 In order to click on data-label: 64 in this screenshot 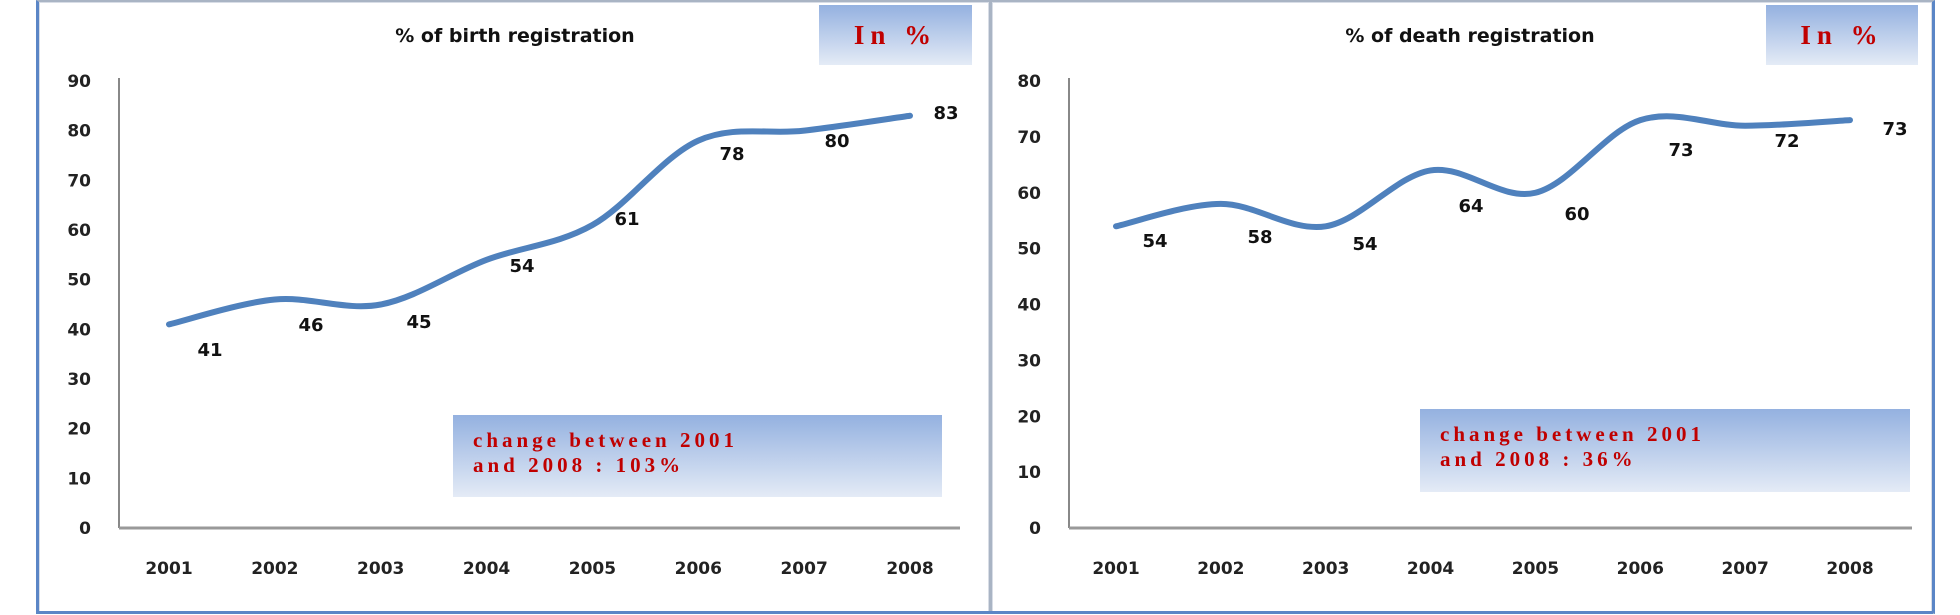, I will do `click(1470, 206)`.